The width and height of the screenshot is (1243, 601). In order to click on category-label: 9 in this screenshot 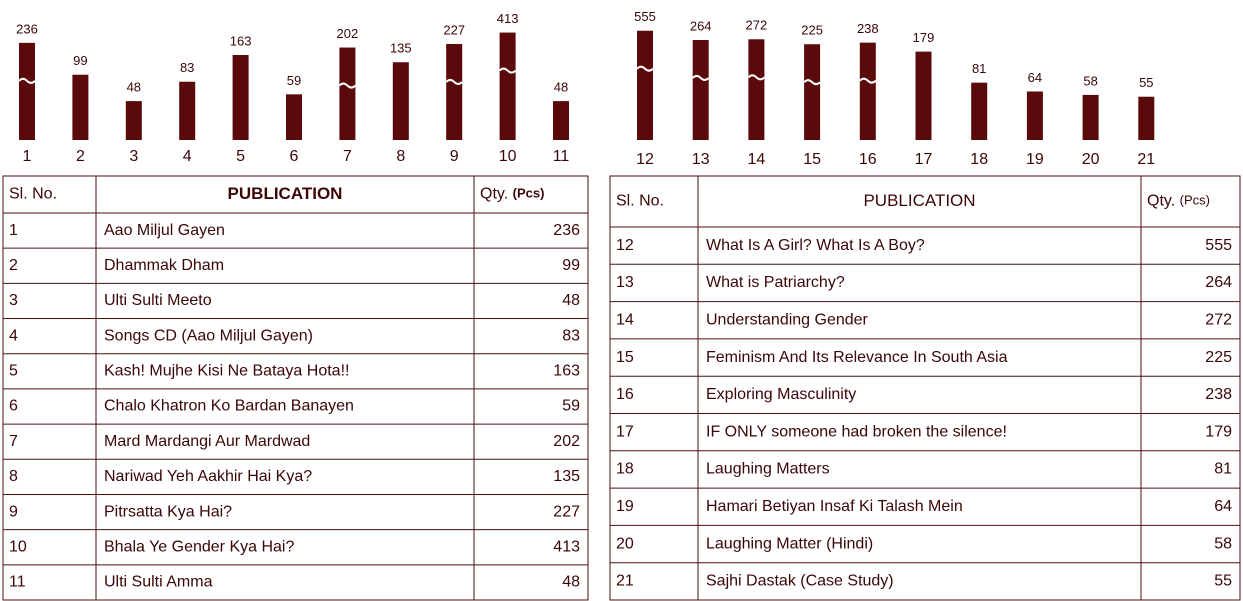, I will do `click(454, 156)`.